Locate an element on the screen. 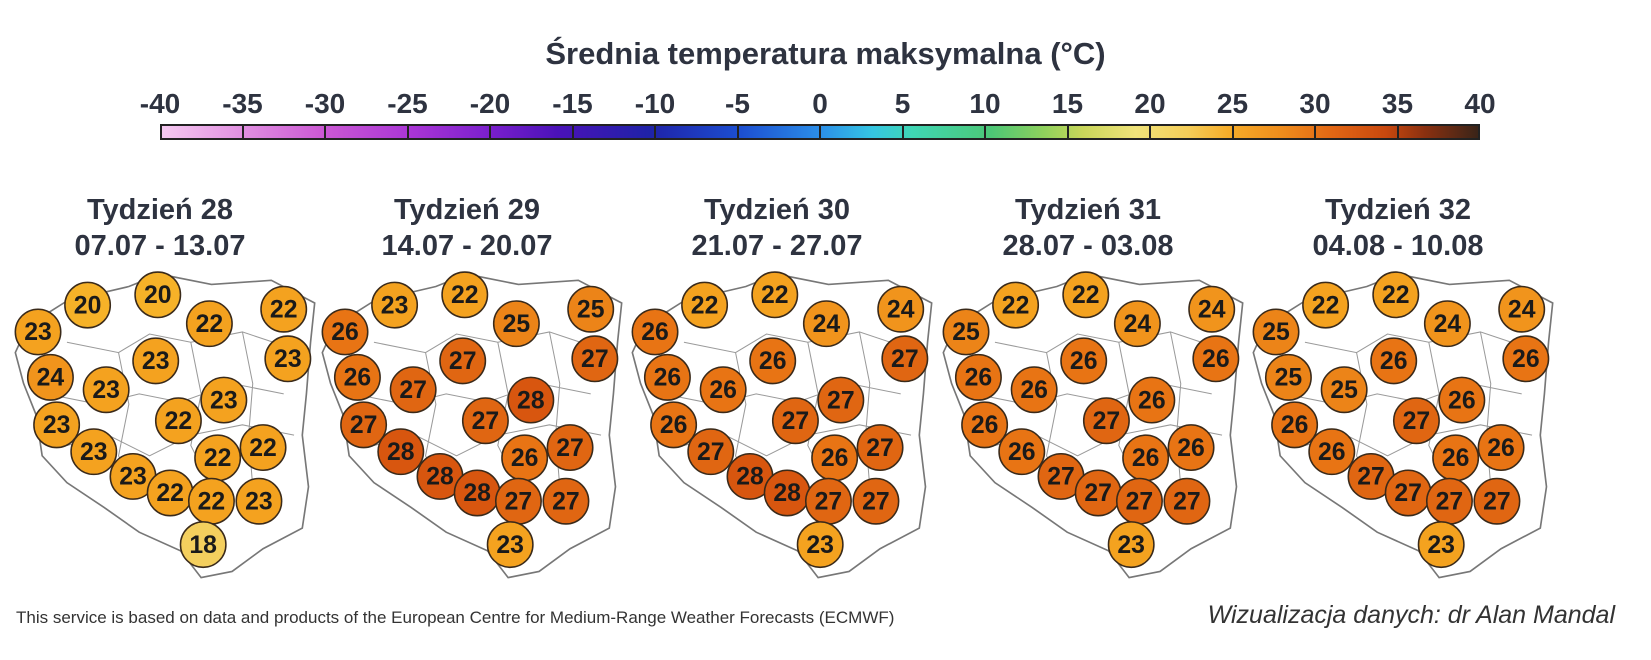  temperature-marker: 20 is located at coordinates (88, 305).